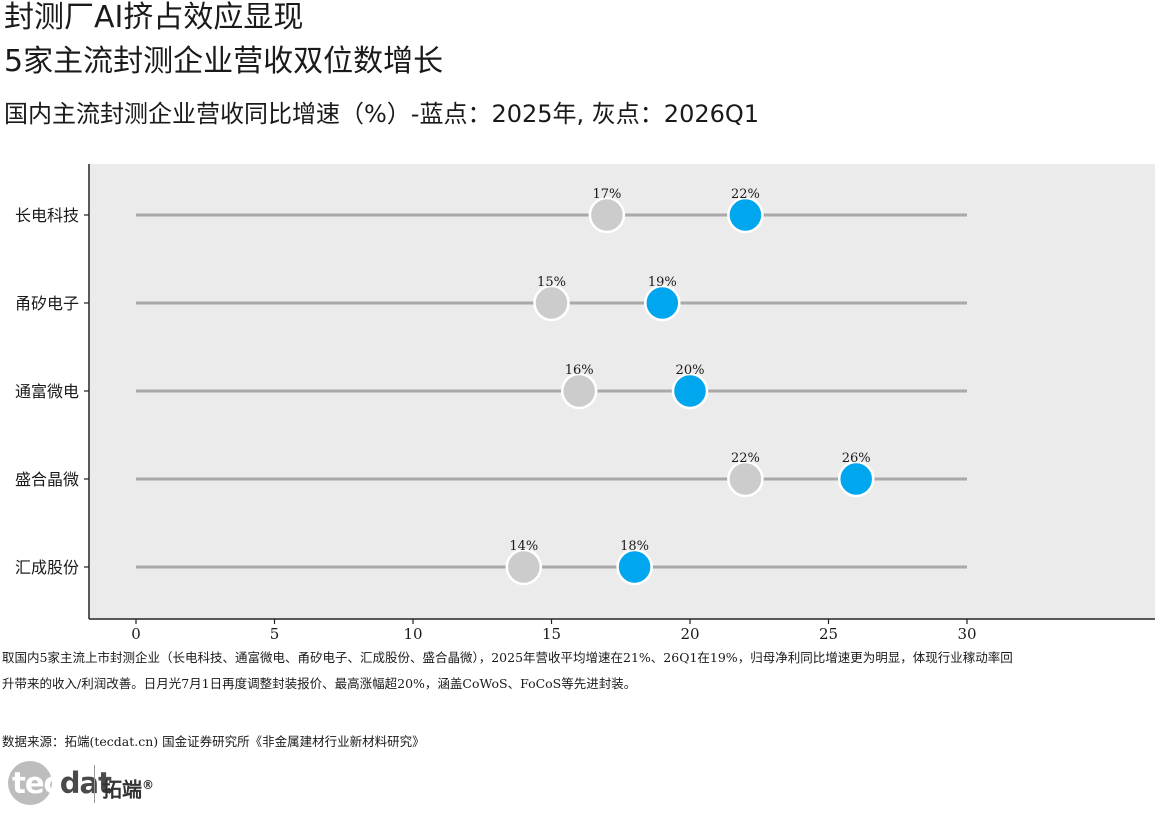 This screenshot has height=815, width=1165. I want to click on x-tick-label: 5, so click(275, 634).